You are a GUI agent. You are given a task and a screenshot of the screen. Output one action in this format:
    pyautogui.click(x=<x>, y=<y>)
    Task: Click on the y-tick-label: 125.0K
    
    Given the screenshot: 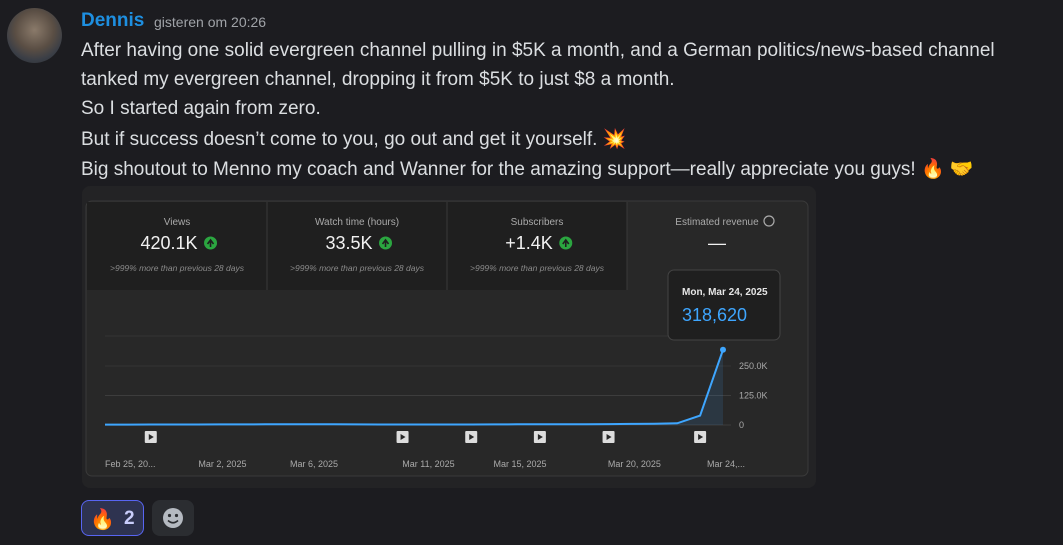 What is the action you would take?
    pyautogui.click(x=753, y=396)
    